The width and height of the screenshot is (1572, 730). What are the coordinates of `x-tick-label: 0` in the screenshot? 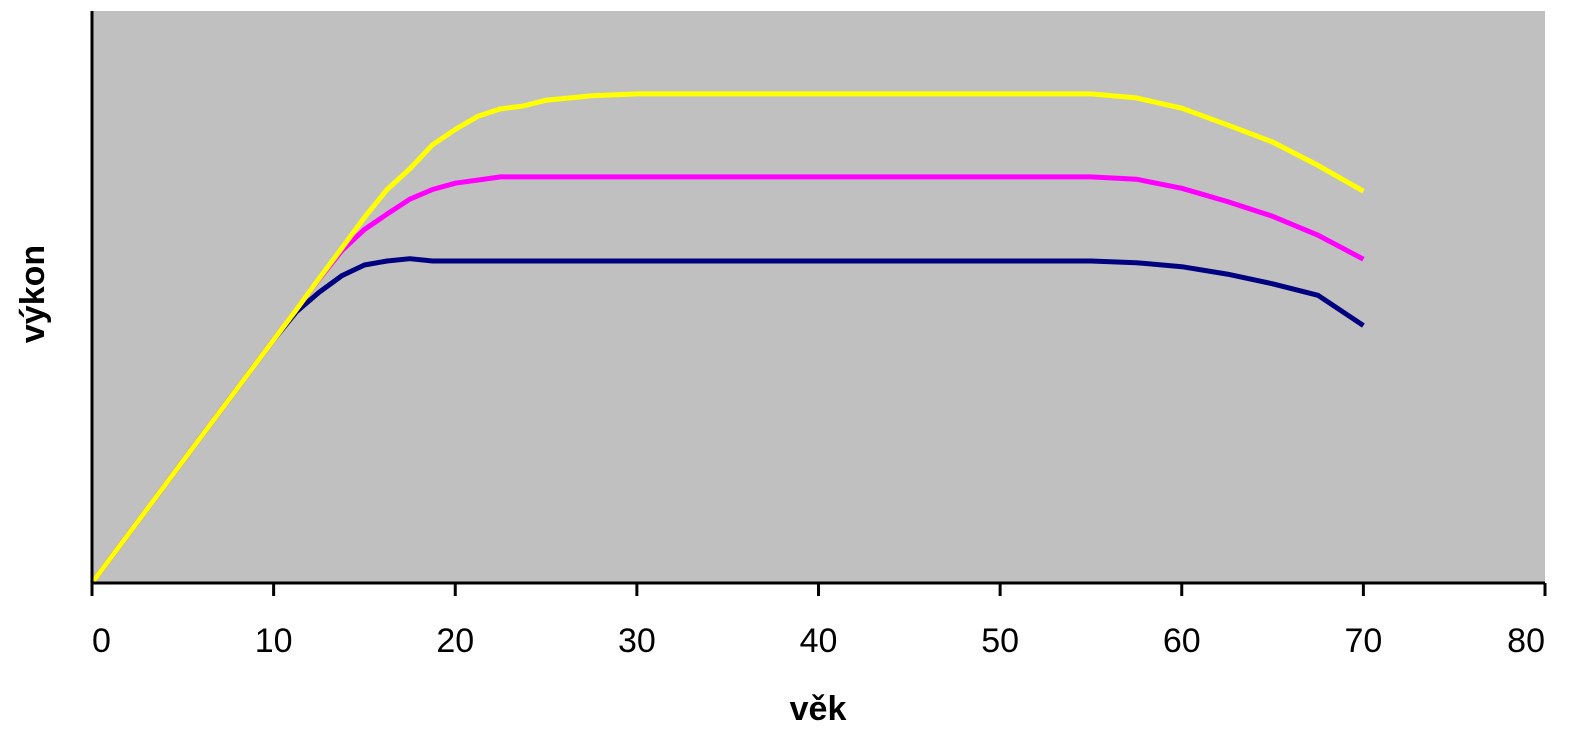 It's located at (101, 641).